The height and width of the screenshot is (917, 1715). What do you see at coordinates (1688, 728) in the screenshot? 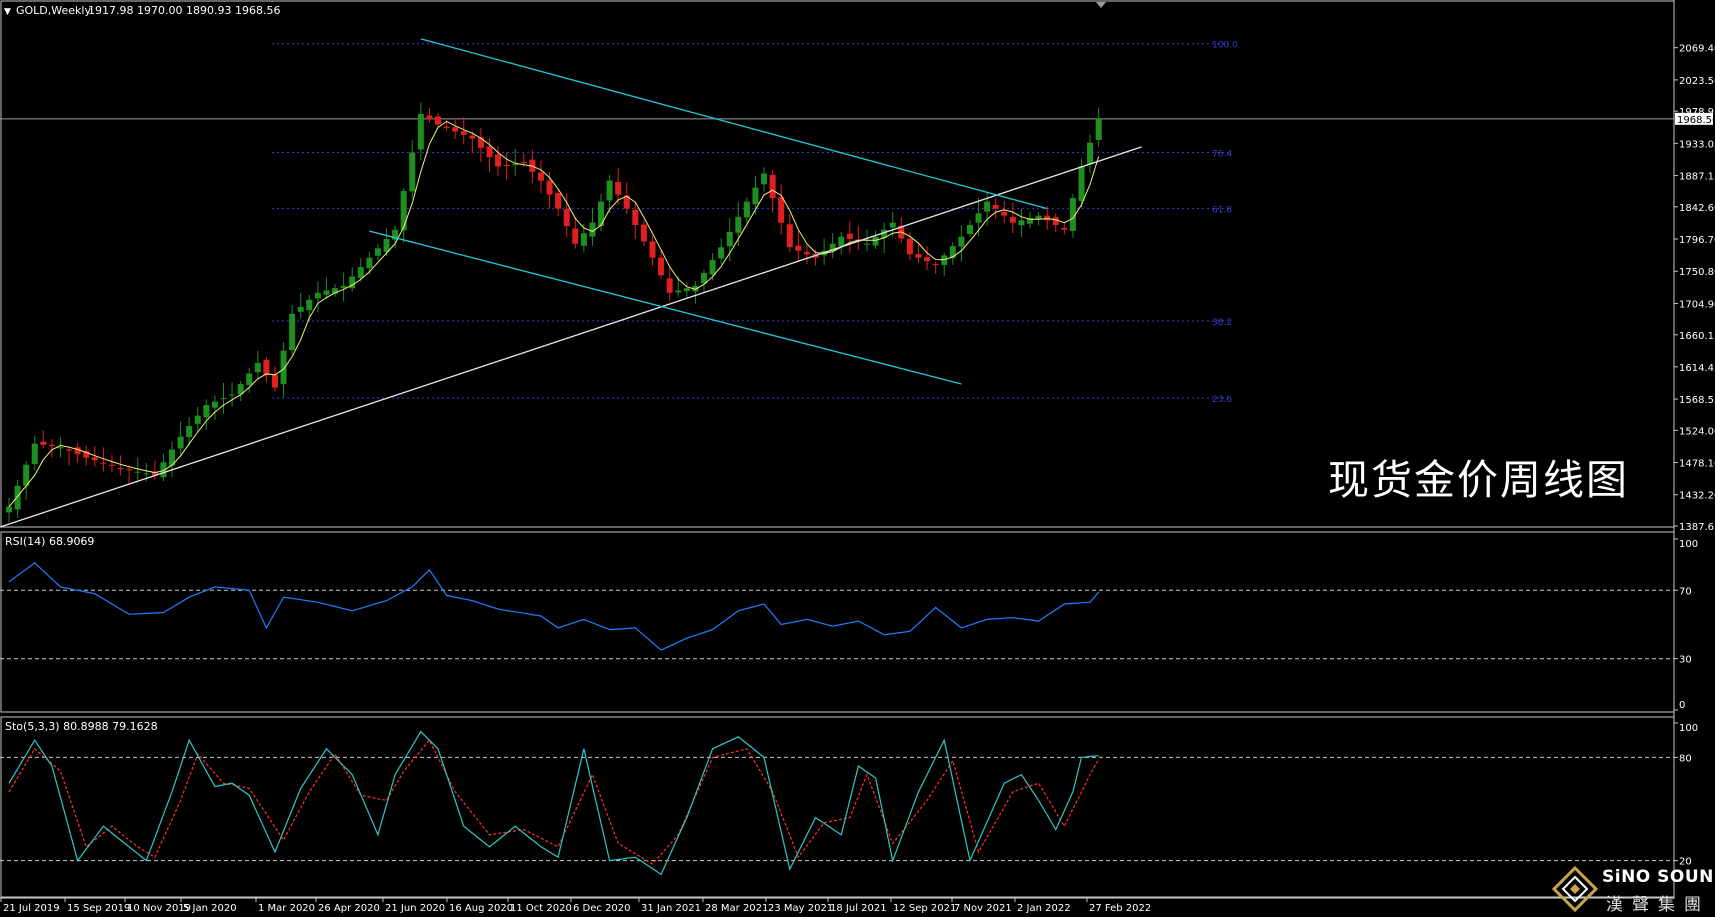
I see `oscillator-tick-label: 100` at bounding box center [1688, 728].